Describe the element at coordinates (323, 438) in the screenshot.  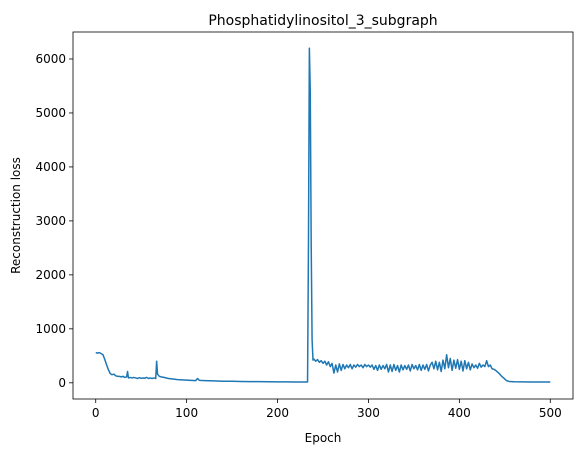
I see `x-axis-label: Epoch` at that location.